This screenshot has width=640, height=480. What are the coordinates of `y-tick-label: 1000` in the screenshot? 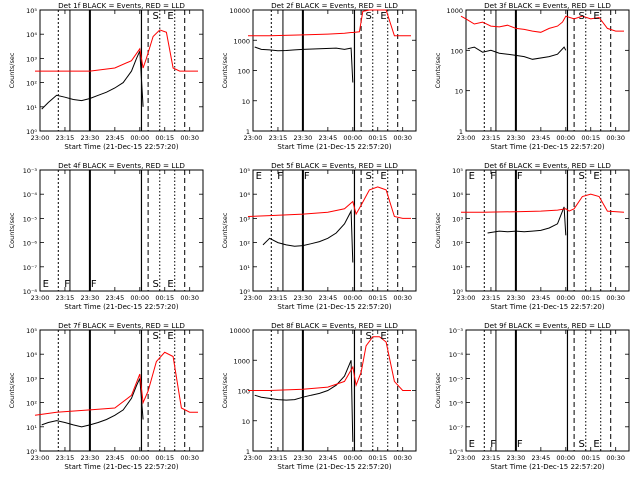 It's located at (241, 361).